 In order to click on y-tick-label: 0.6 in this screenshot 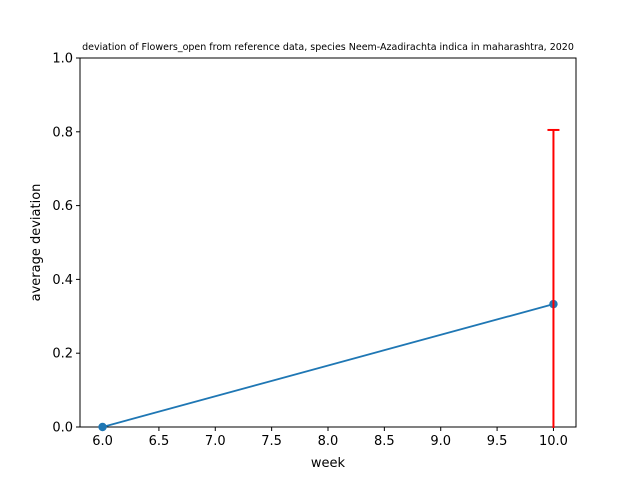, I will do `click(62, 206)`.